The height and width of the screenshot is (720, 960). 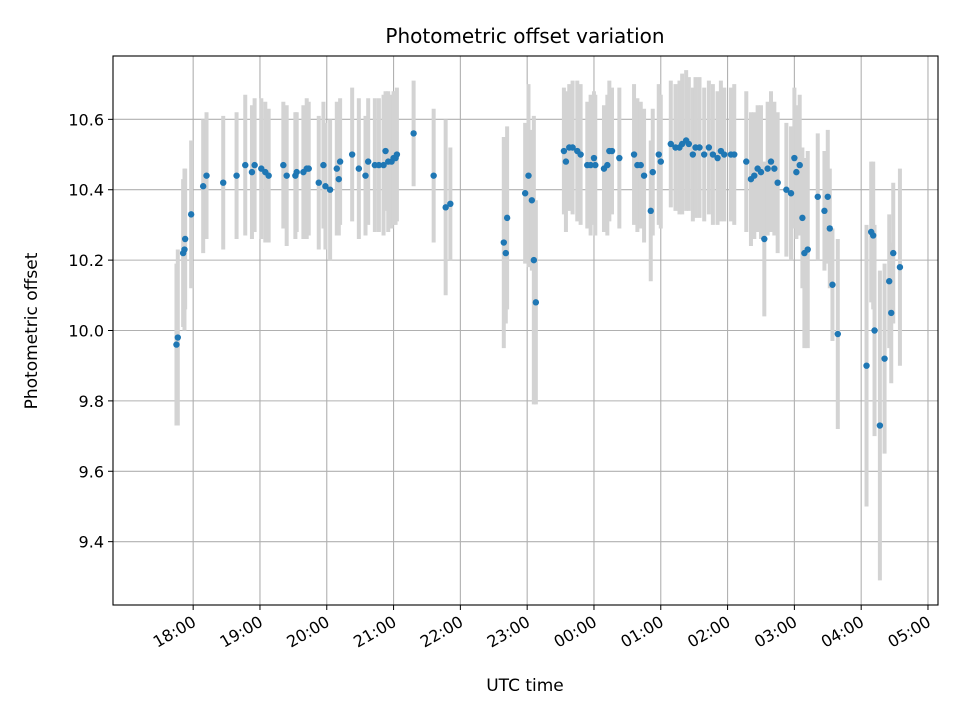 What do you see at coordinates (86, 260) in the screenshot?
I see `y-tick-label: 10.2` at bounding box center [86, 260].